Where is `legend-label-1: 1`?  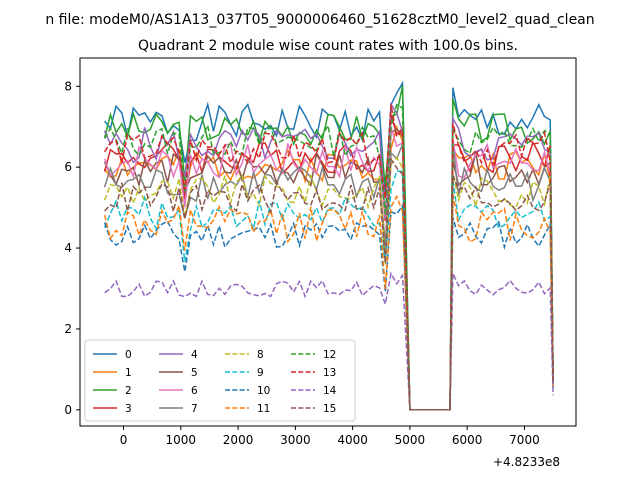
legend-label-1: 1 is located at coordinates (128, 373).